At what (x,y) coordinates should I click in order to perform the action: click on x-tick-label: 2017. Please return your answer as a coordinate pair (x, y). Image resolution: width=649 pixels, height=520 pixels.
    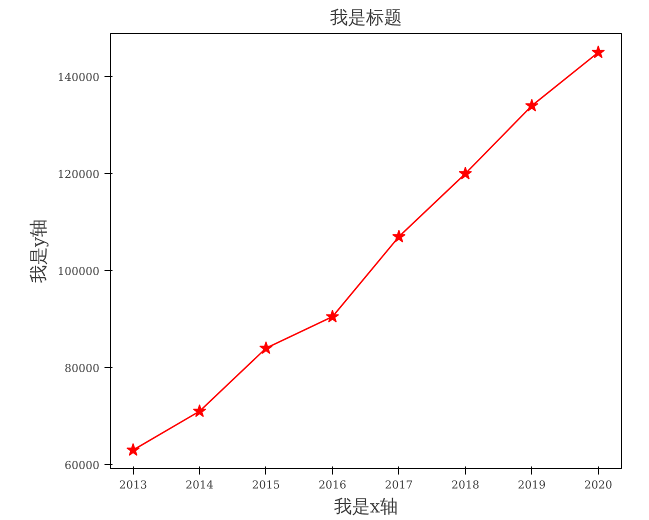
    Looking at the image, I should click on (398, 485).